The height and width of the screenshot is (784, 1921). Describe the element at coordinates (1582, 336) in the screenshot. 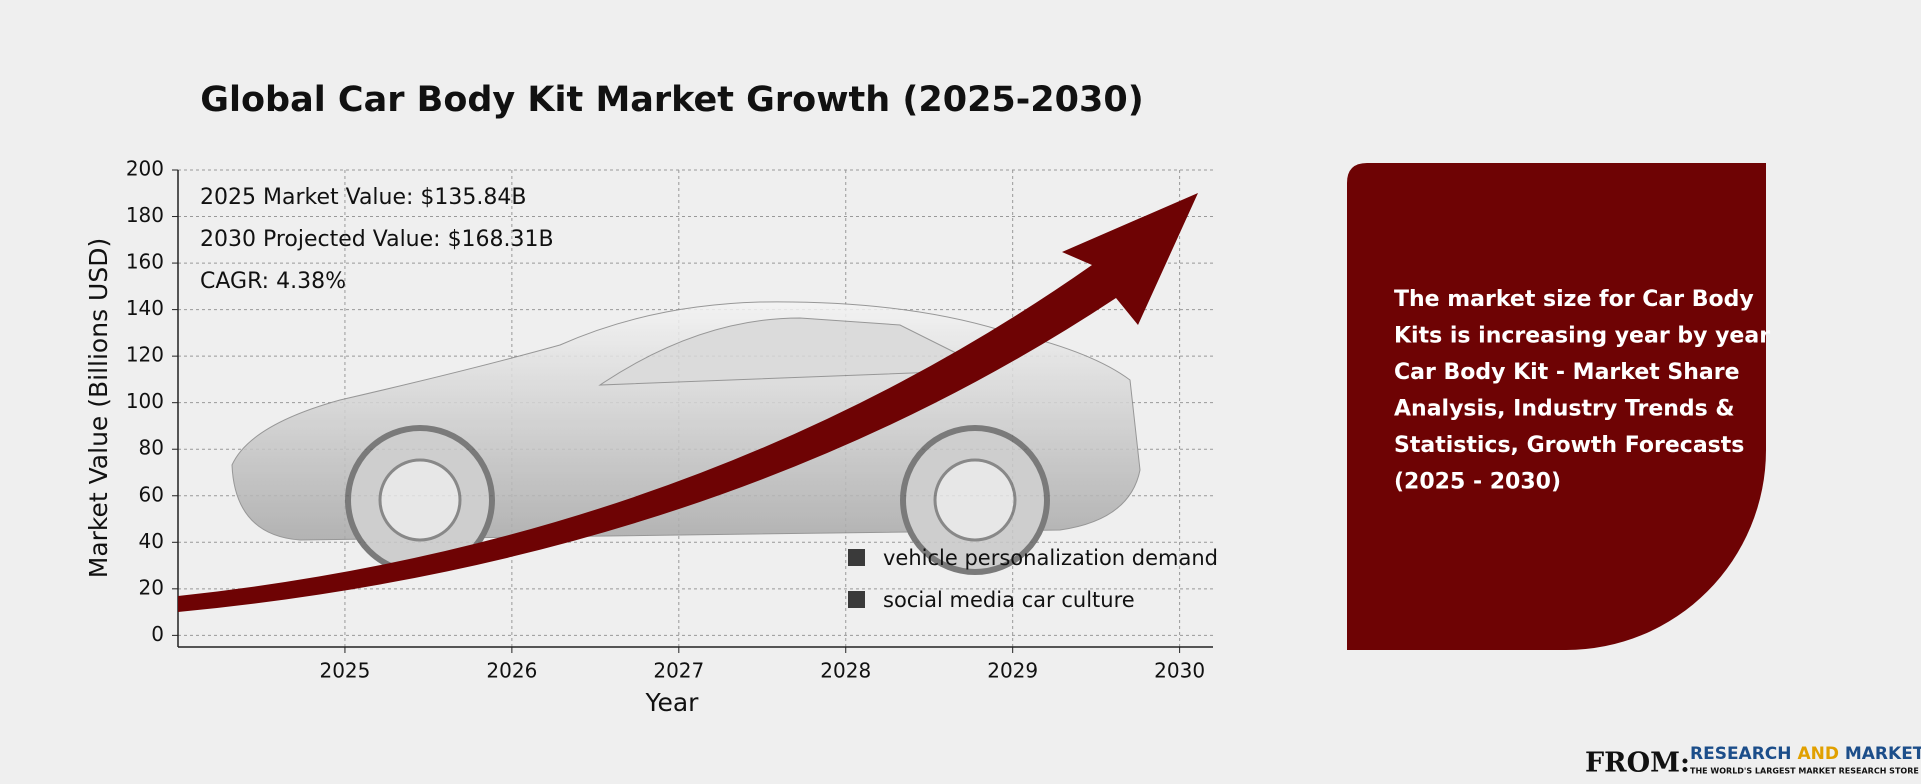

I see `panel-line: Kits is increasing year by year` at that location.